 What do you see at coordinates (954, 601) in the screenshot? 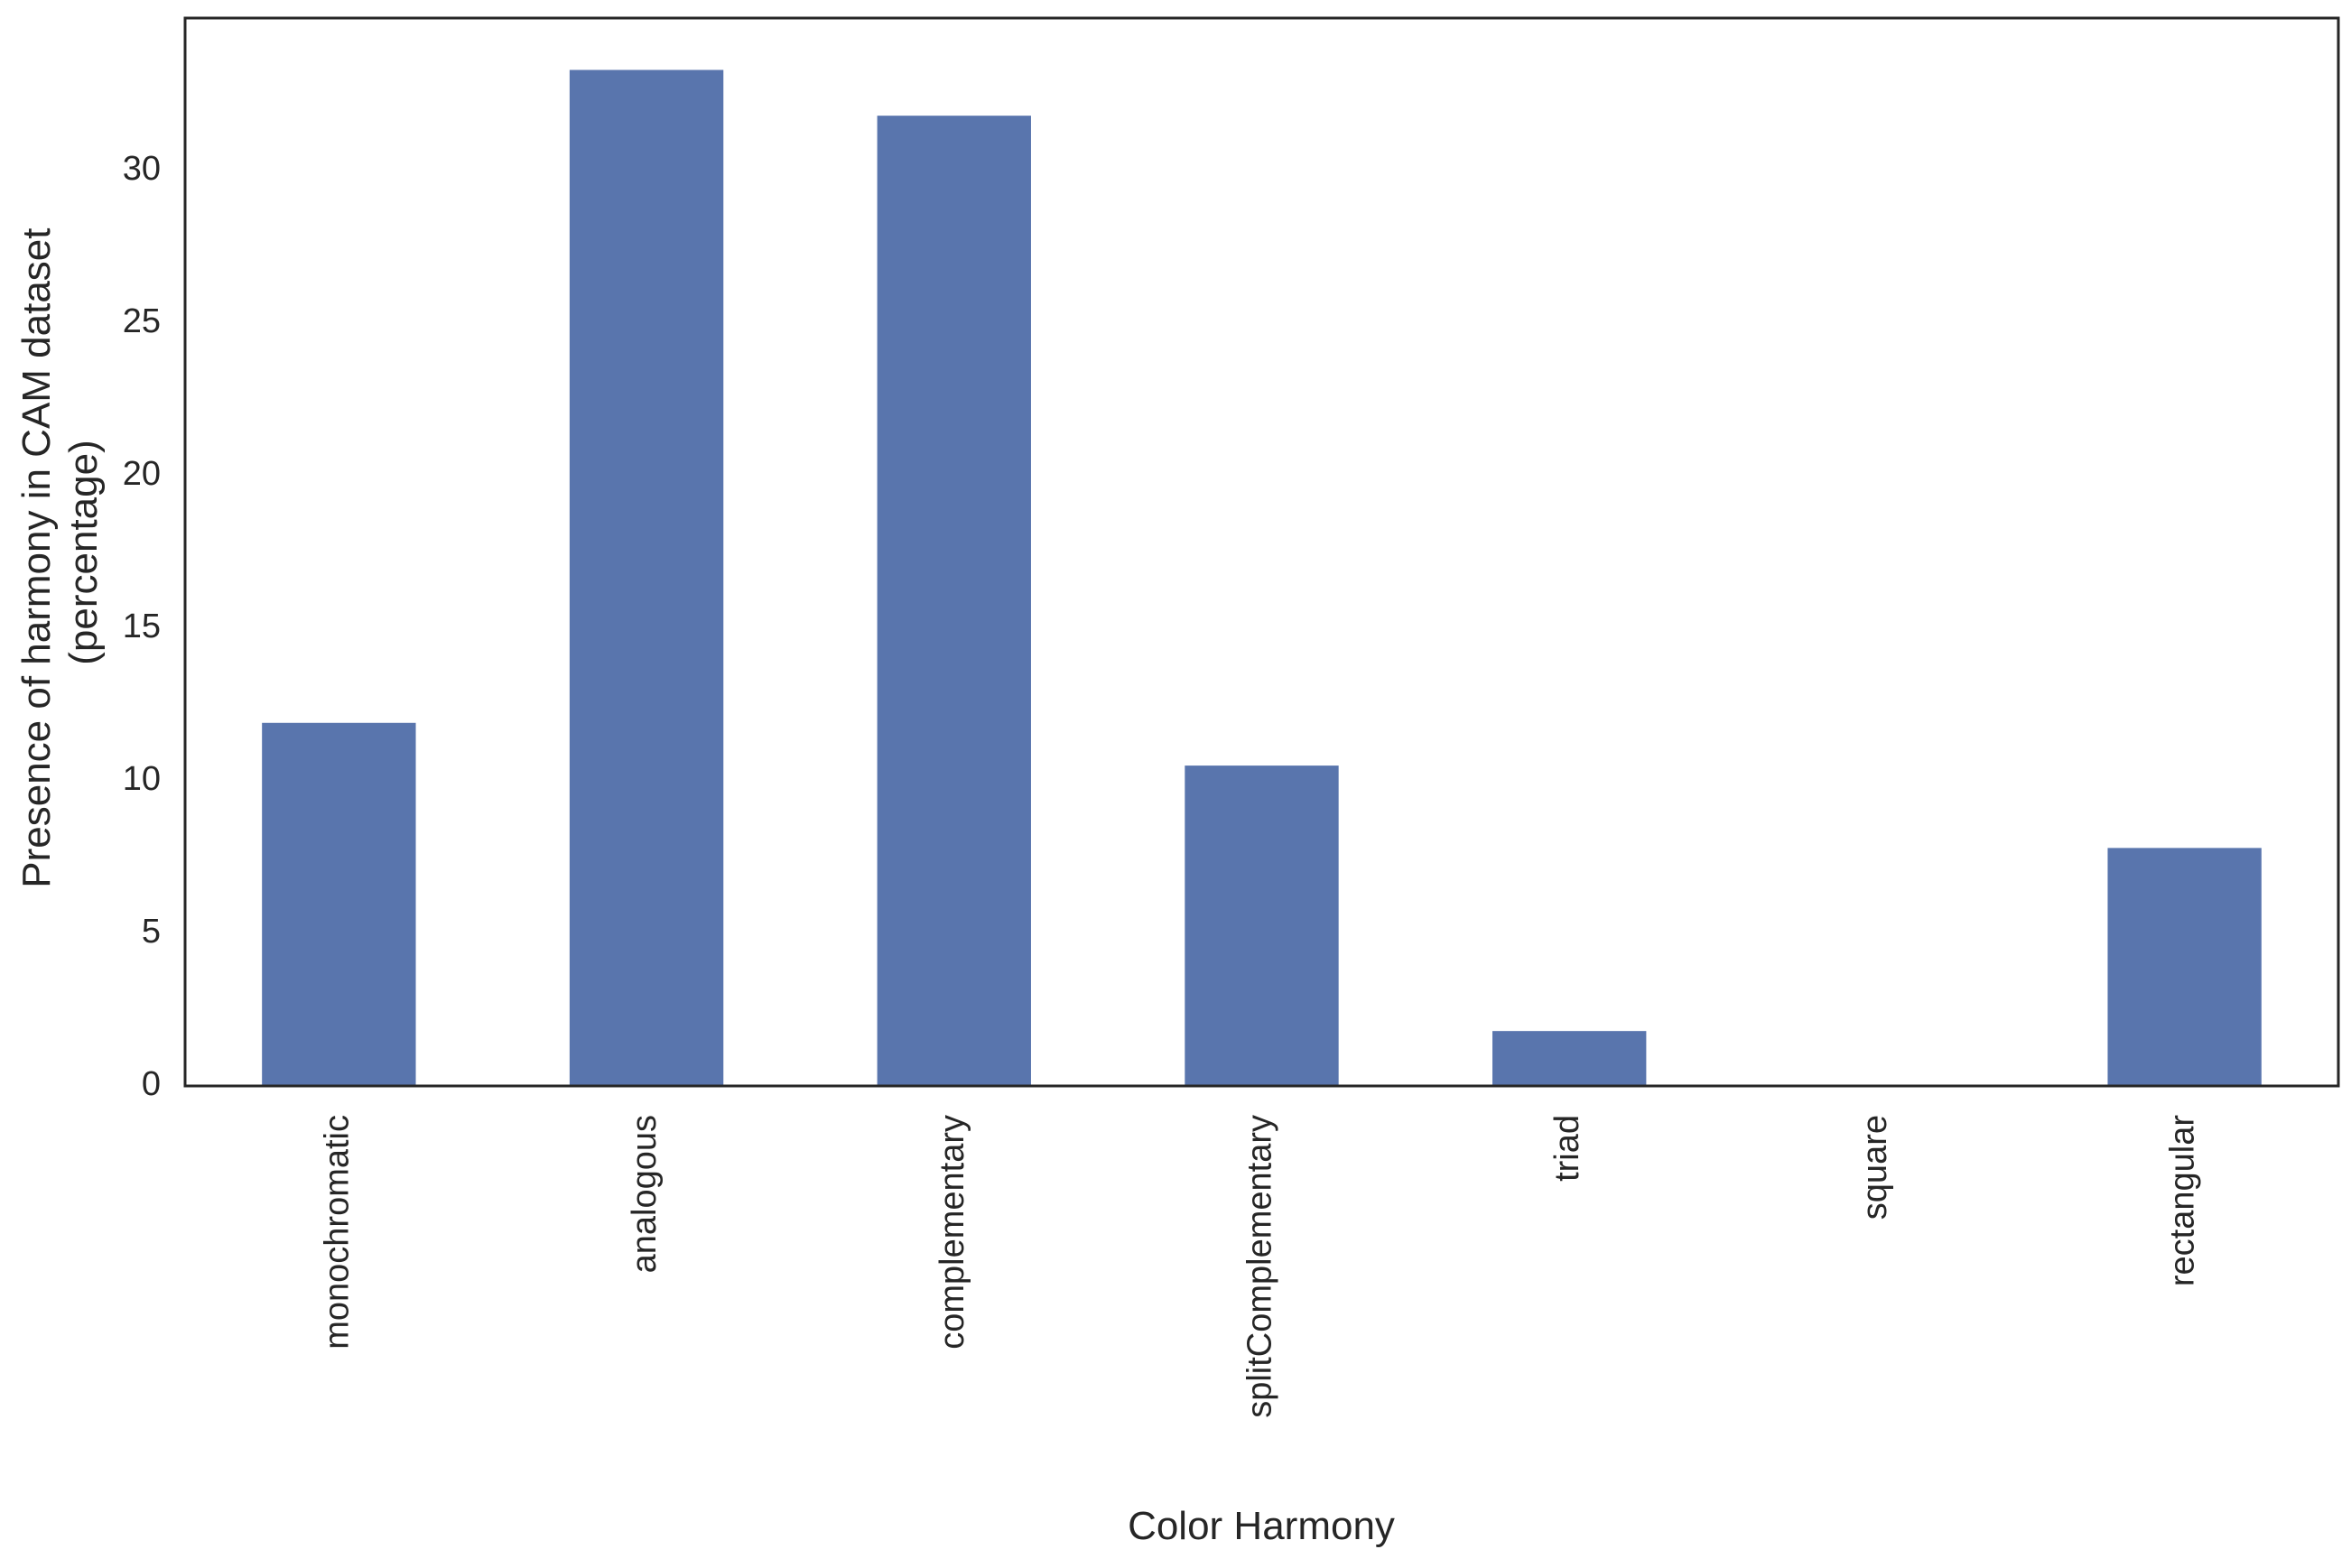
I see `bar-complementary` at bounding box center [954, 601].